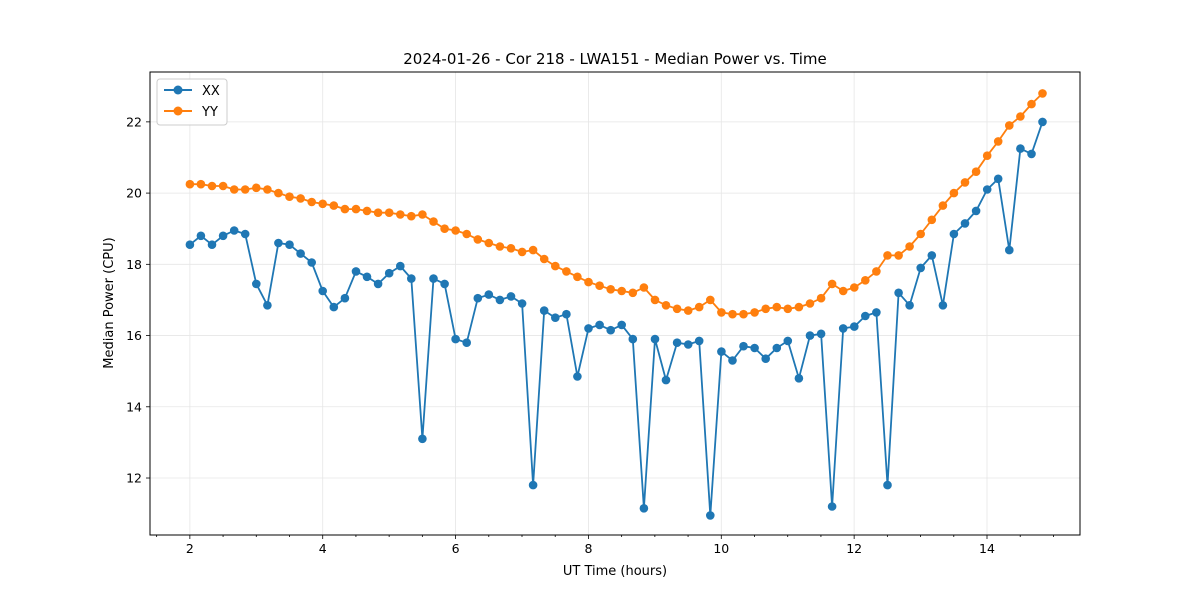  I want to click on legend-marker-xx, so click(178, 90).